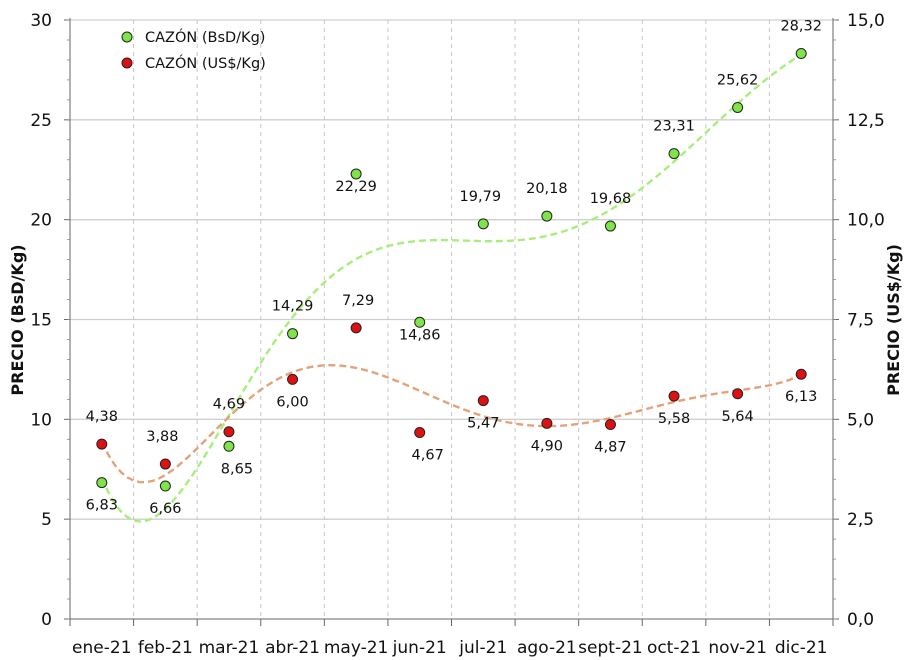 The height and width of the screenshot is (660, 909). What do you see at coordinates (127, 63) in the screenshot?
I see `legend-marker-usd` at bounding box center [127, 63].